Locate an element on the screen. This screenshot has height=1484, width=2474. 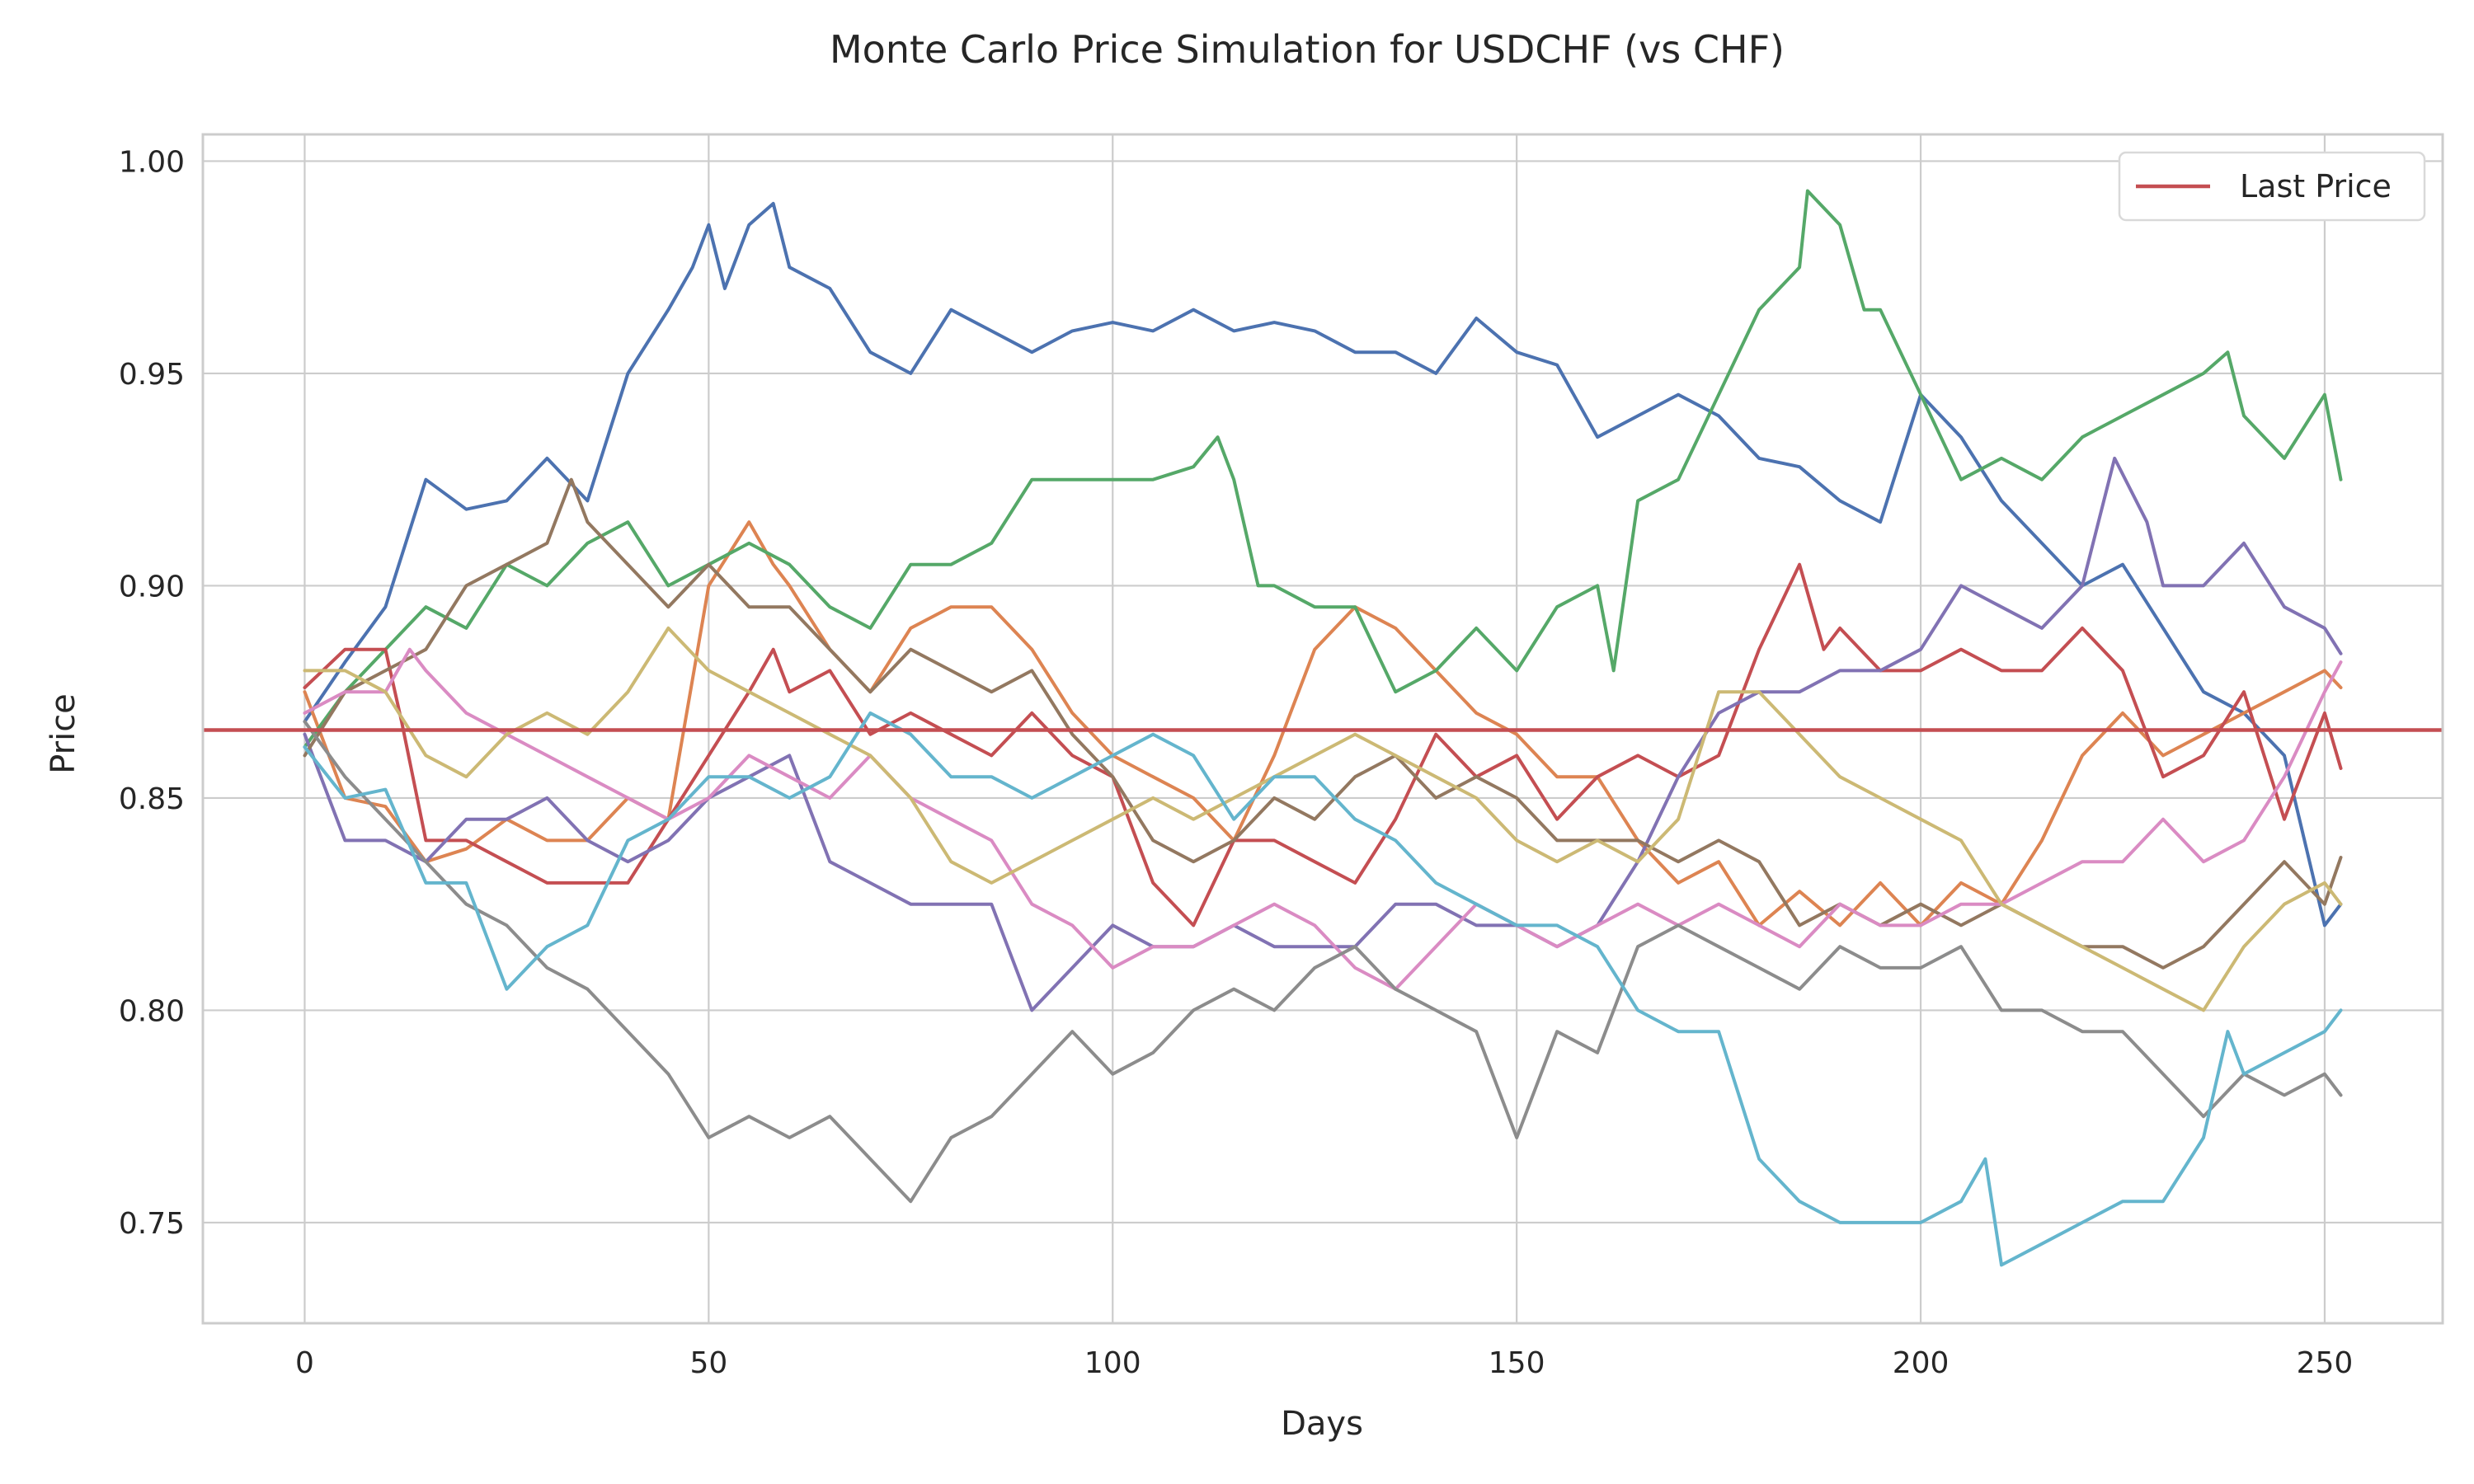
legend-label-last-price: Last Price is located at coordinates (2316, 186).